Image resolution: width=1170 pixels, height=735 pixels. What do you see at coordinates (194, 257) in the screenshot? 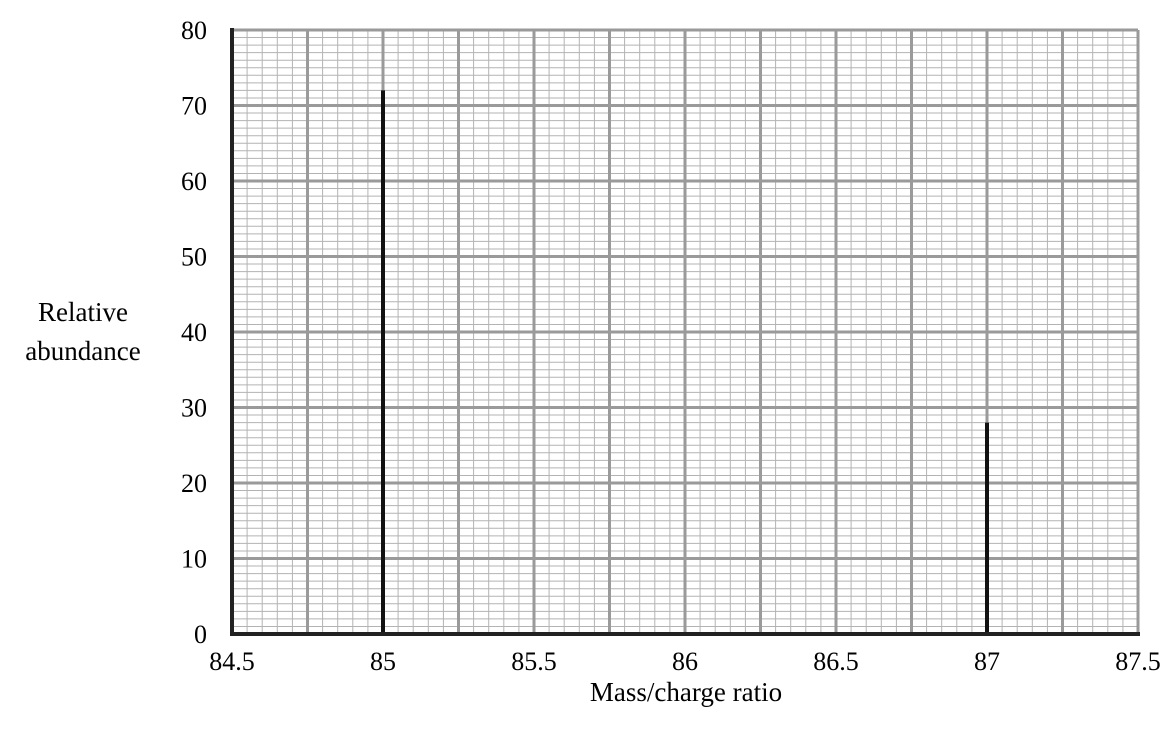
I see `y-tick-label: 50` at bounding box center [194, 257].